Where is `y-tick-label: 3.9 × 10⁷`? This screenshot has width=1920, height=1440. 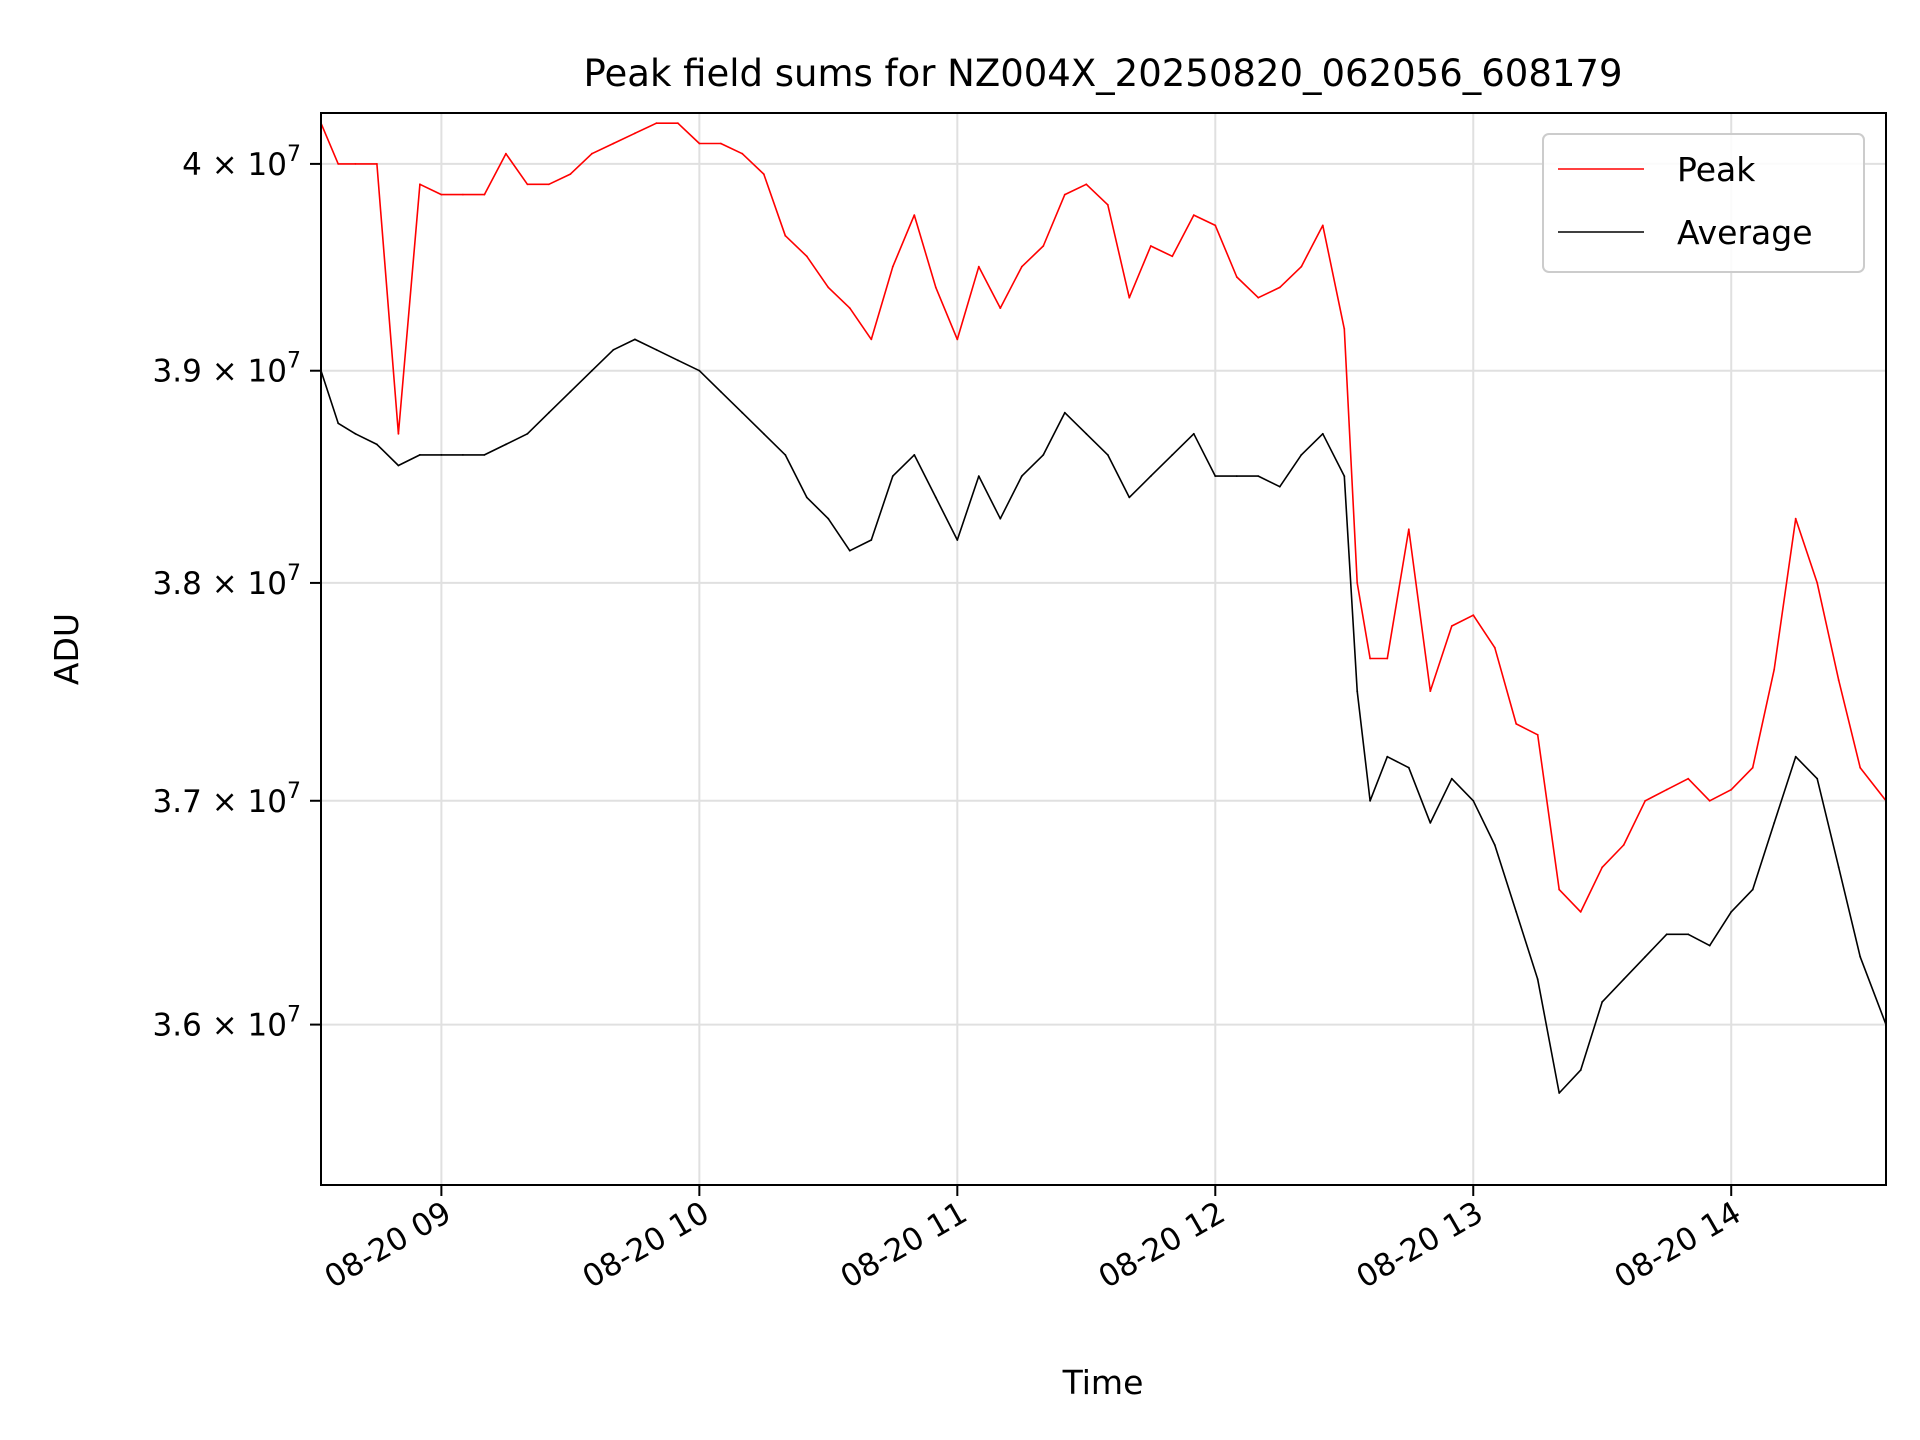 y-tick-label: 3.9 × 10⁷ is located at coordinates (227, 369).